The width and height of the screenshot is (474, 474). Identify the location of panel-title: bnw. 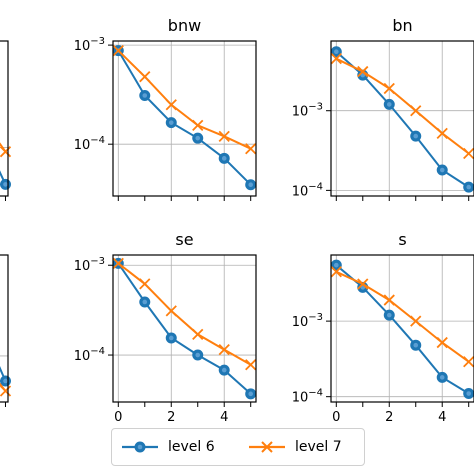
(184, 25).